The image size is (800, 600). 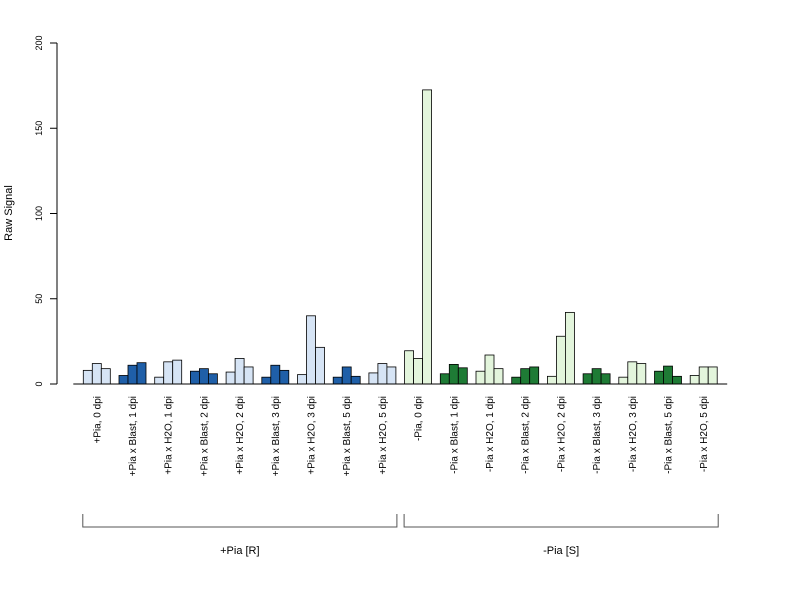 I want to click on category-label: -Pia x Blast, 2 dpi, so click(x=526, y=435).